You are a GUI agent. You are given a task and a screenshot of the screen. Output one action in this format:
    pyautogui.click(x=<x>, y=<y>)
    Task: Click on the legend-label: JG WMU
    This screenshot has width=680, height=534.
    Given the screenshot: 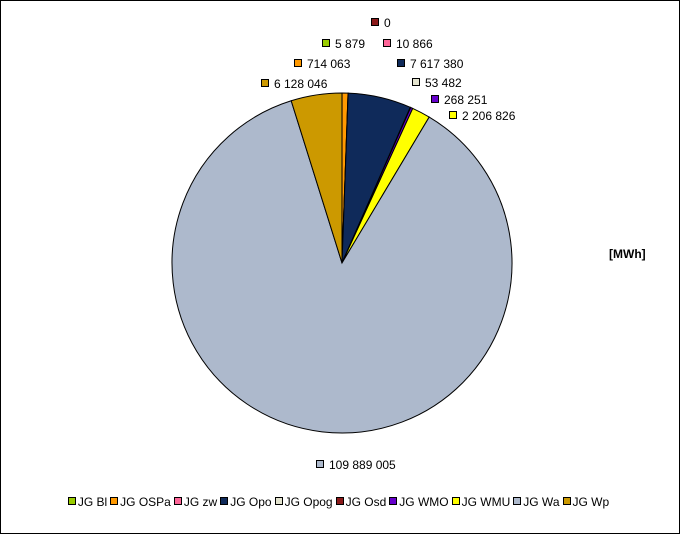 What is the action you would take?
    pyautogui.click(x=486, y=502)
    